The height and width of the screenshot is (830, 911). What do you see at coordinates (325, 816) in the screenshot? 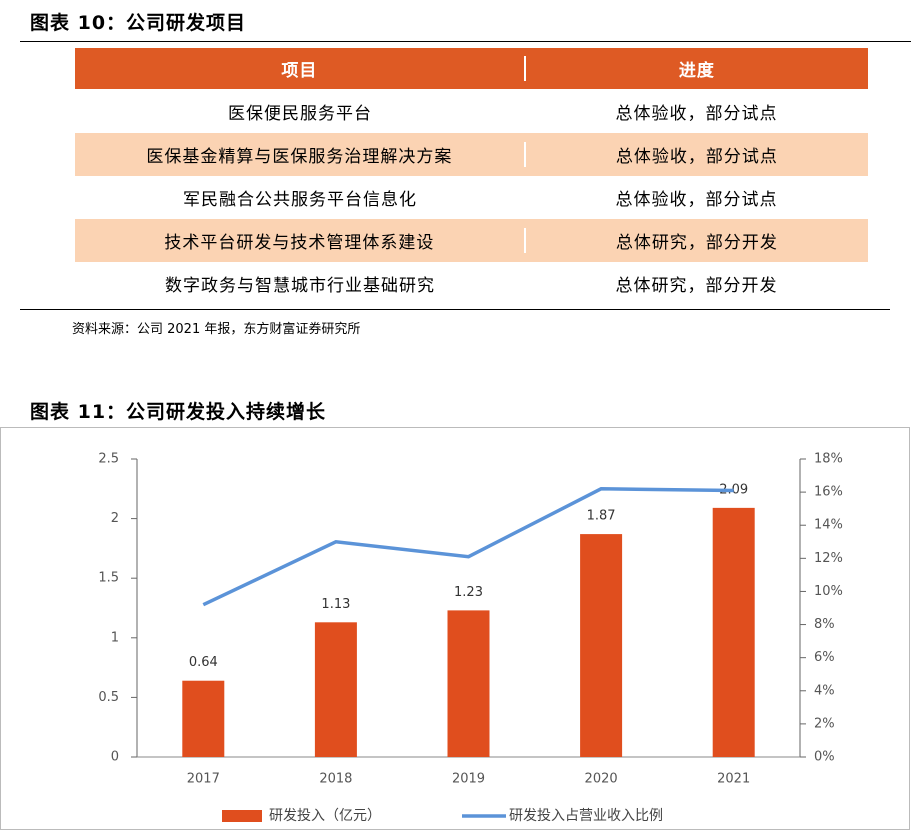
I see `legend-label: 研发投入（亿元）` at bounding box center [325, 816].